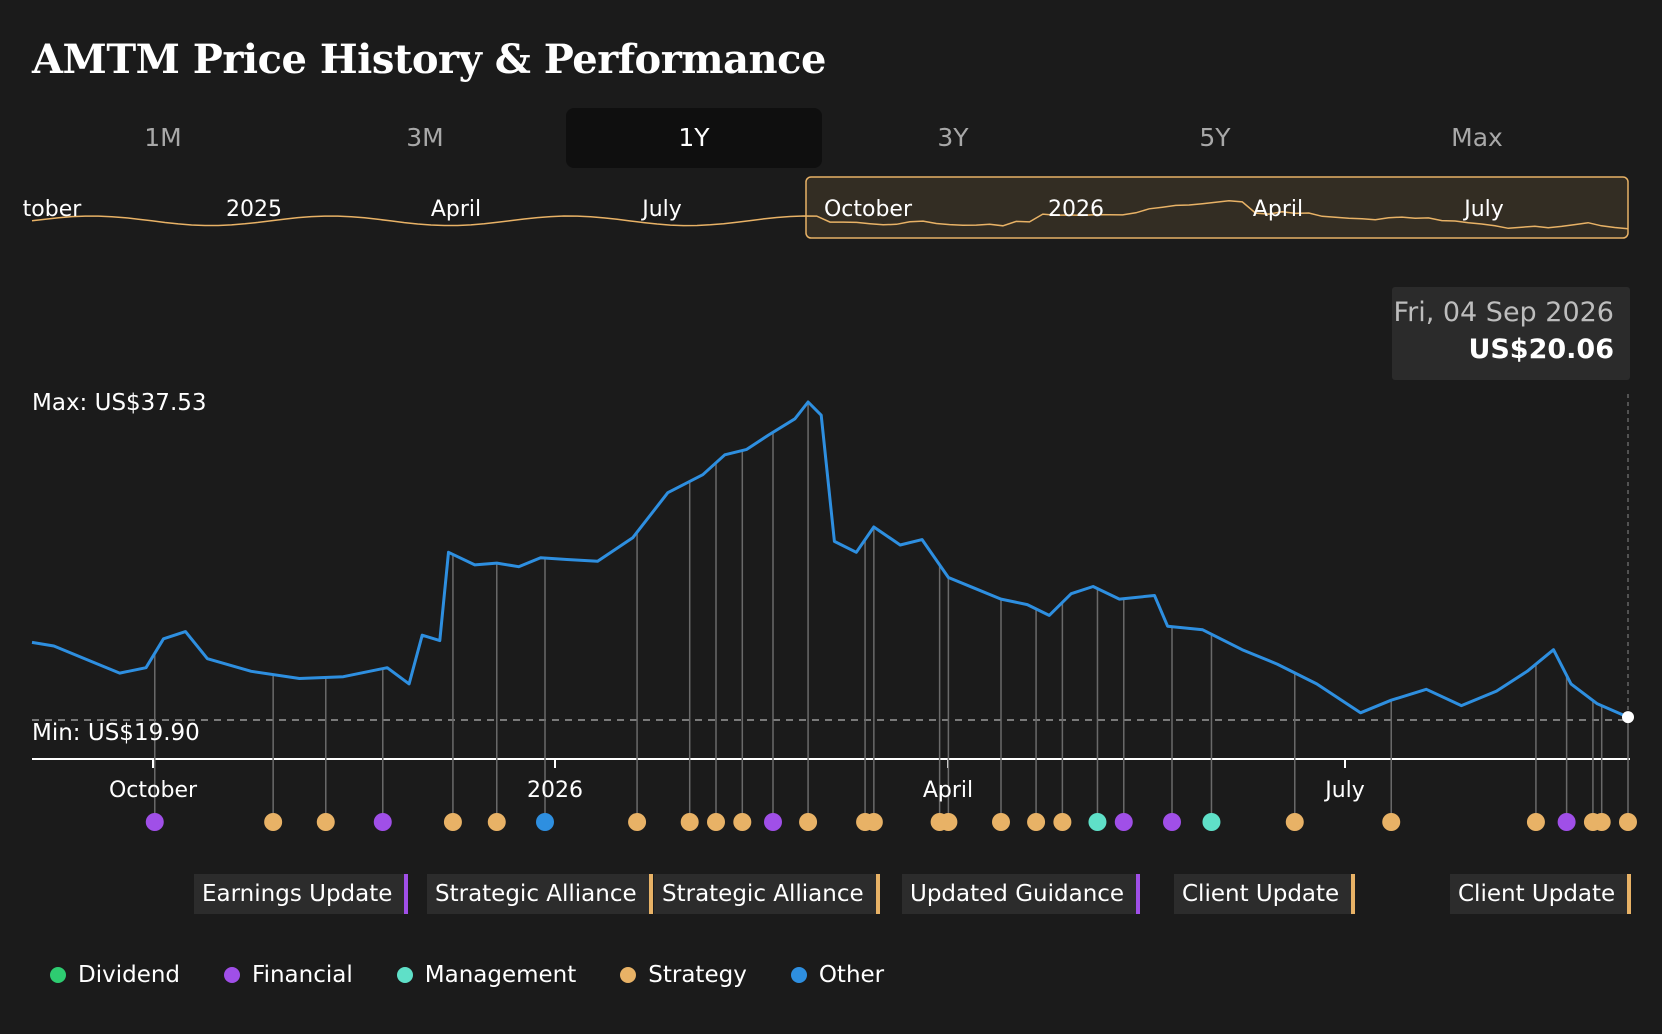  What do you see at coordinates (153, 790) in the screenshot?
I see `x-tick-label: October` at bounding box center [153, 790].